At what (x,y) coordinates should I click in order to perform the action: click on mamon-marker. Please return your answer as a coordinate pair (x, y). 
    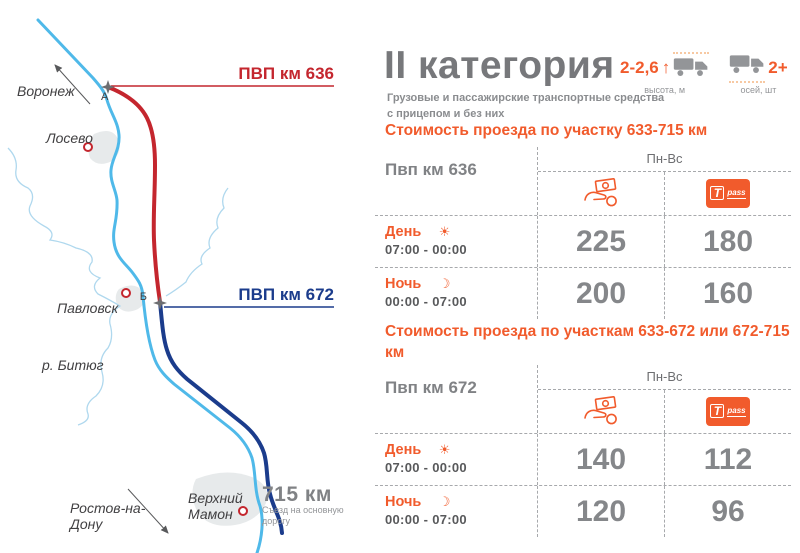
    Looking at the image, I should click on (243, 511).